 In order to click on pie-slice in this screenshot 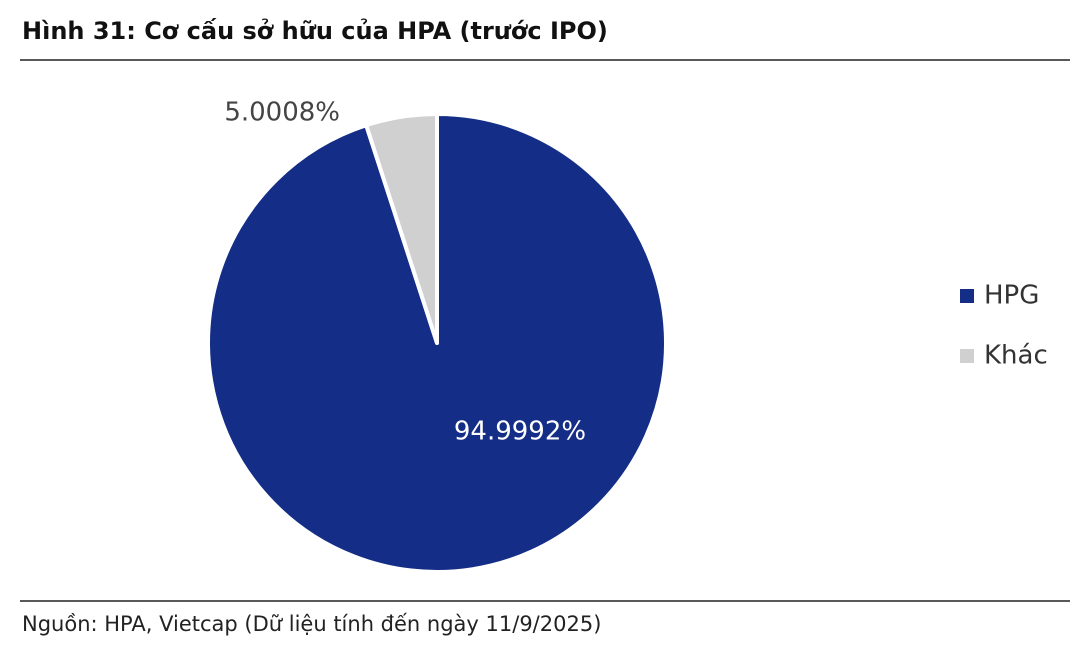, I will do `click(401, 228)`.